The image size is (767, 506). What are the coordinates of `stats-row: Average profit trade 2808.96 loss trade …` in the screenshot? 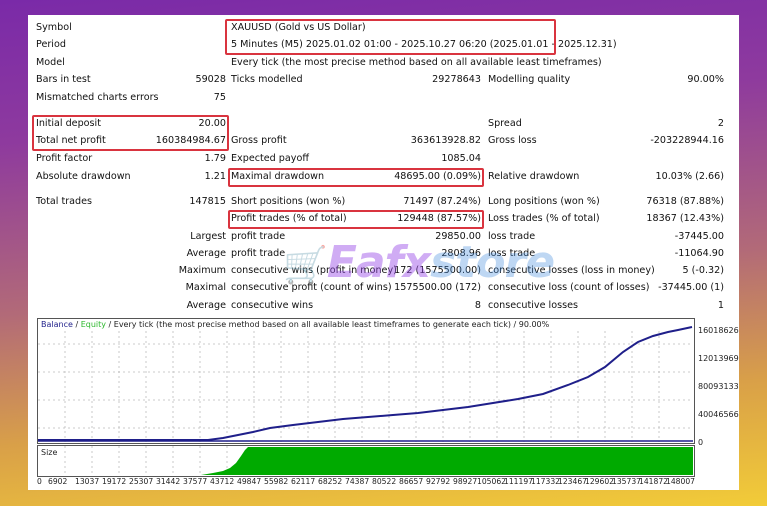 It's located at (381, 254).